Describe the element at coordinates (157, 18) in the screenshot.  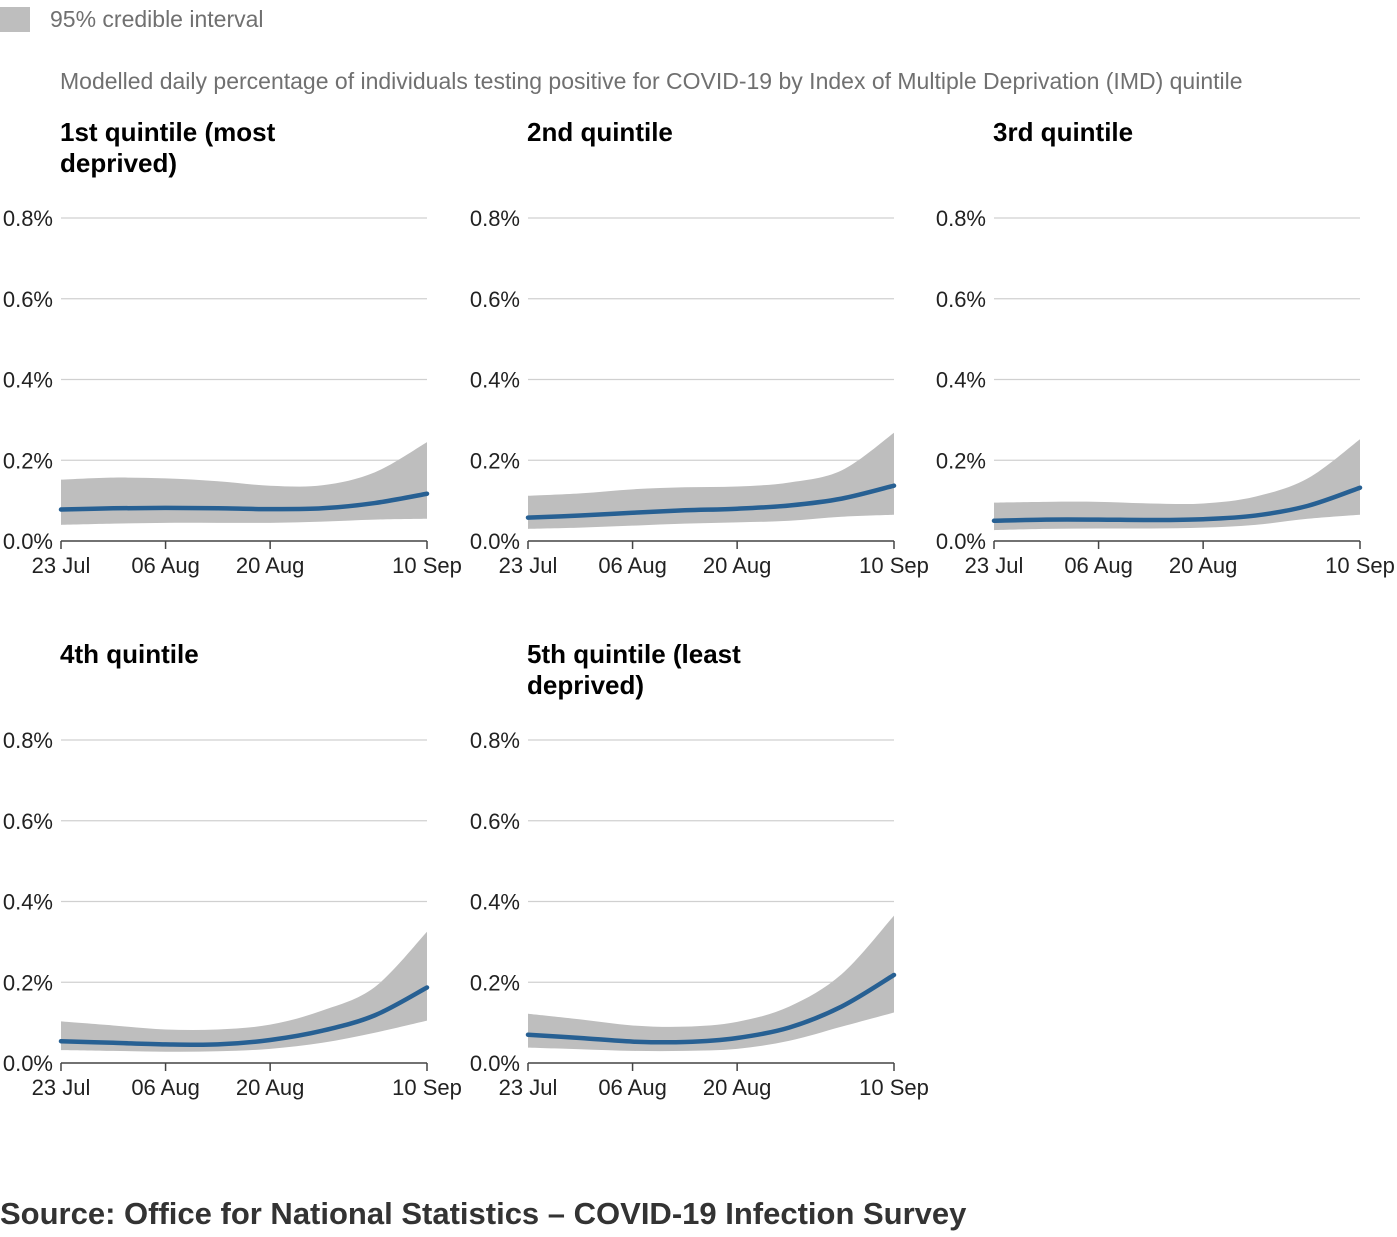
I see `legend-label: 95% credible interval` at that location.